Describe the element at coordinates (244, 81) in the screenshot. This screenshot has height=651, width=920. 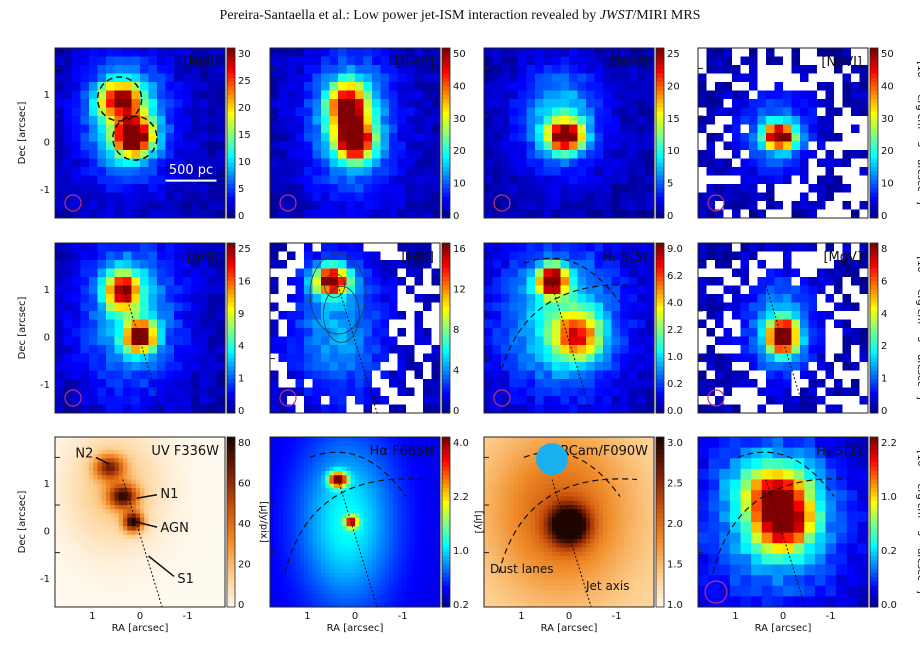
I see `colorbar-tick: 25` at that location.